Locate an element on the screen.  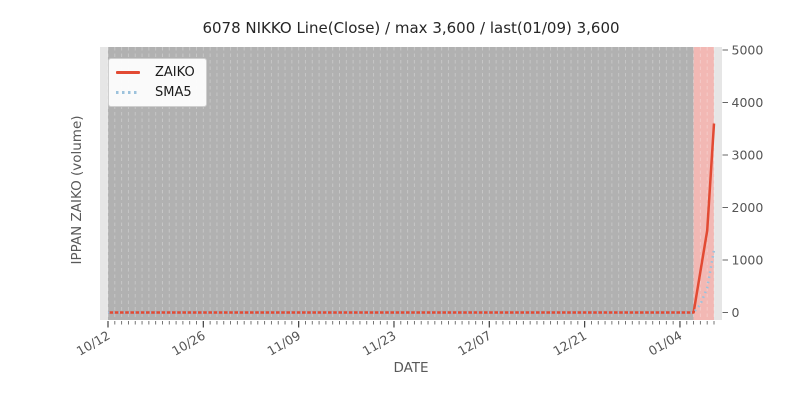
y-tick-label: 4000 is located at coordinates (748, 102).